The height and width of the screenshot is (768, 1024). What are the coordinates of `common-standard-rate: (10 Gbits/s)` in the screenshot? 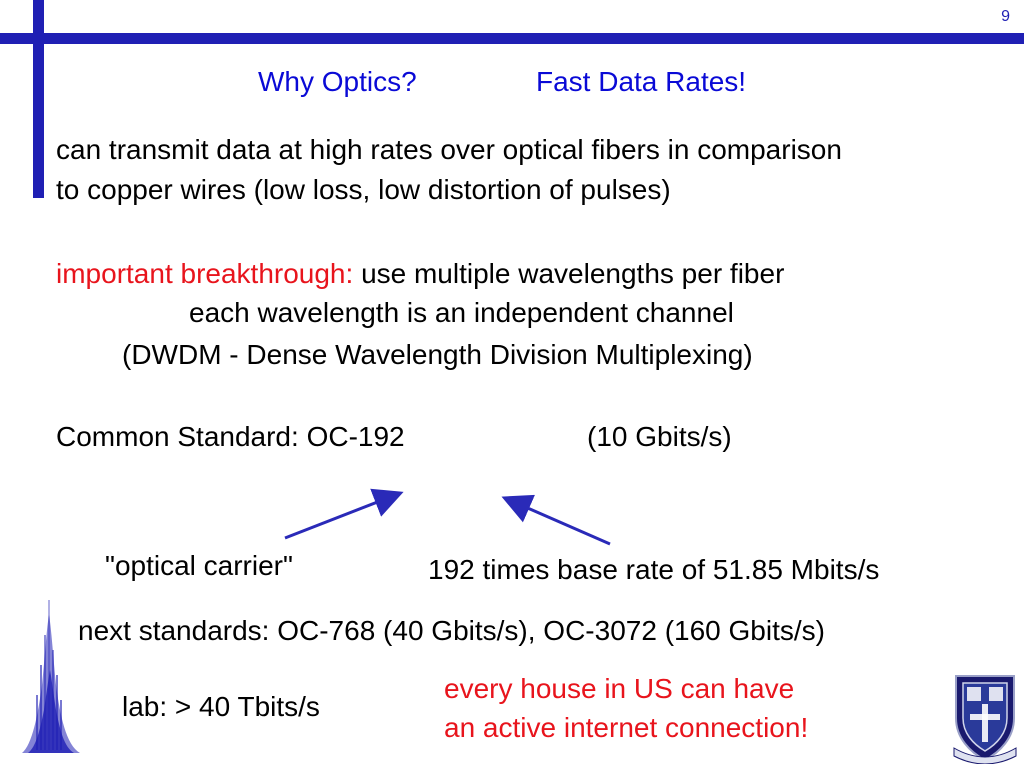 It's located at (659, 436).